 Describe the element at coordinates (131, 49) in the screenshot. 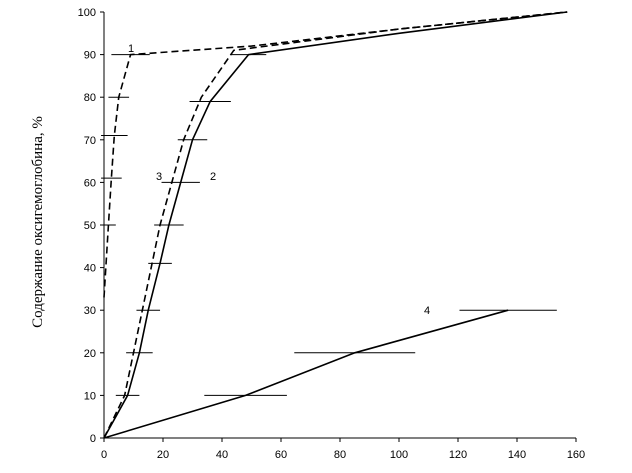

I see `series-label: 1` at that location.